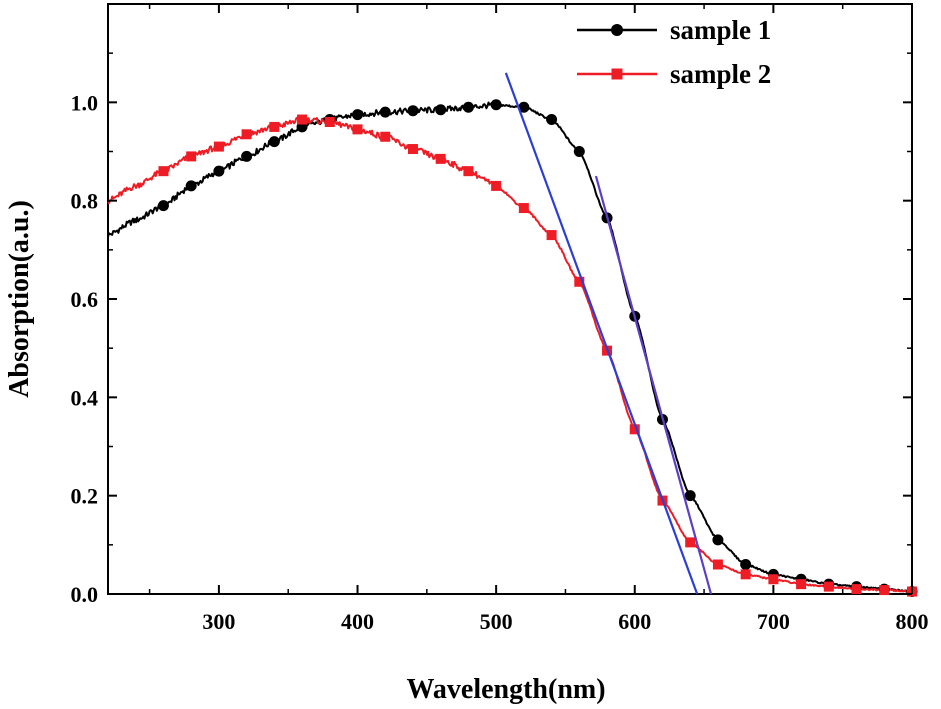 The image size is (941, 709). What do you see at coordinates (357, 621) in the screenshot?
I see `x-tick-label: 400` at bounding box center [357, 621].